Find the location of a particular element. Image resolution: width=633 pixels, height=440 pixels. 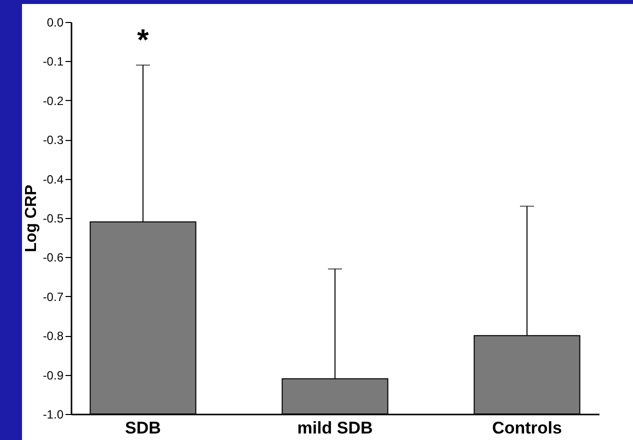

x-tick-label: SDB is located at coordinates (143, 428).